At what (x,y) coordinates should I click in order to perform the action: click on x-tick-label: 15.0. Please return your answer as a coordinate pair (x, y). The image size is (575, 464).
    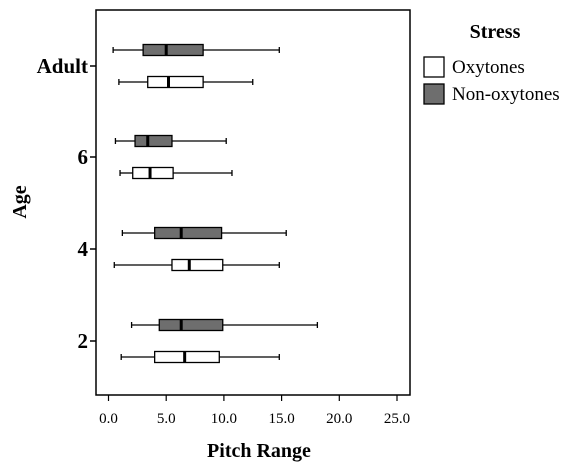
    Looking at the image, I should click on (281, 419).